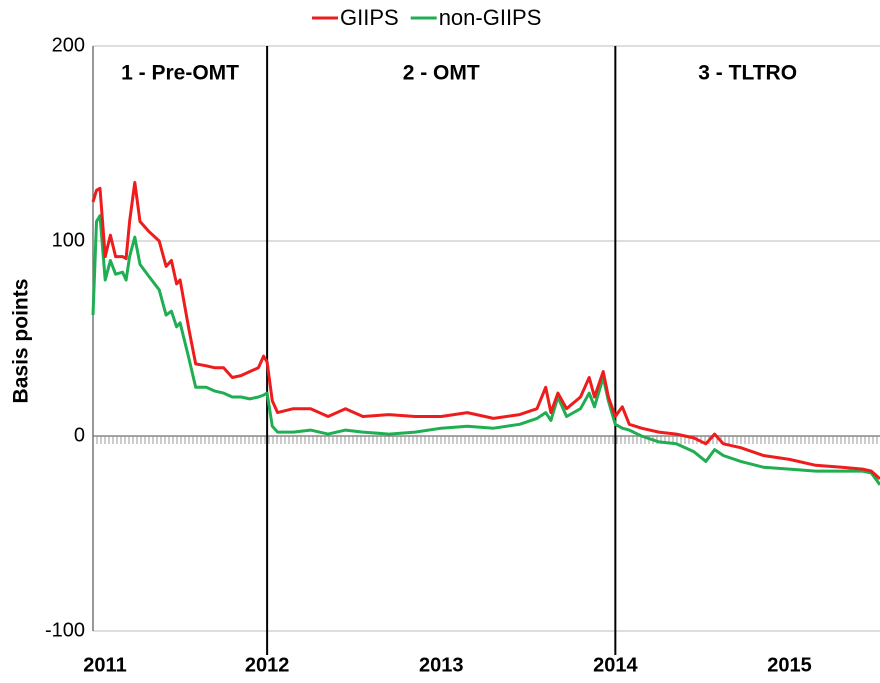 The image size is (880, 683). What do you see at coordinates (267, 665) in the screenshot?
I see `x-tick-label: 2012` at bounding box center [267, 665].